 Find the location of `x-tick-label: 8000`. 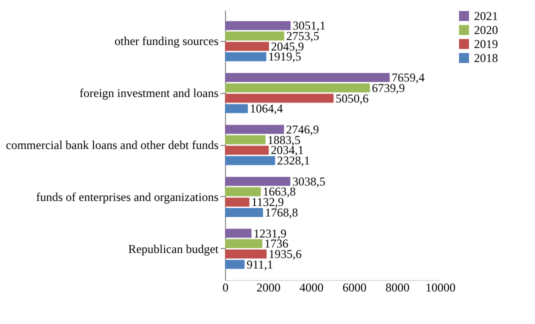

x-tick-label: 8000 is located at coordinates (398, 287).